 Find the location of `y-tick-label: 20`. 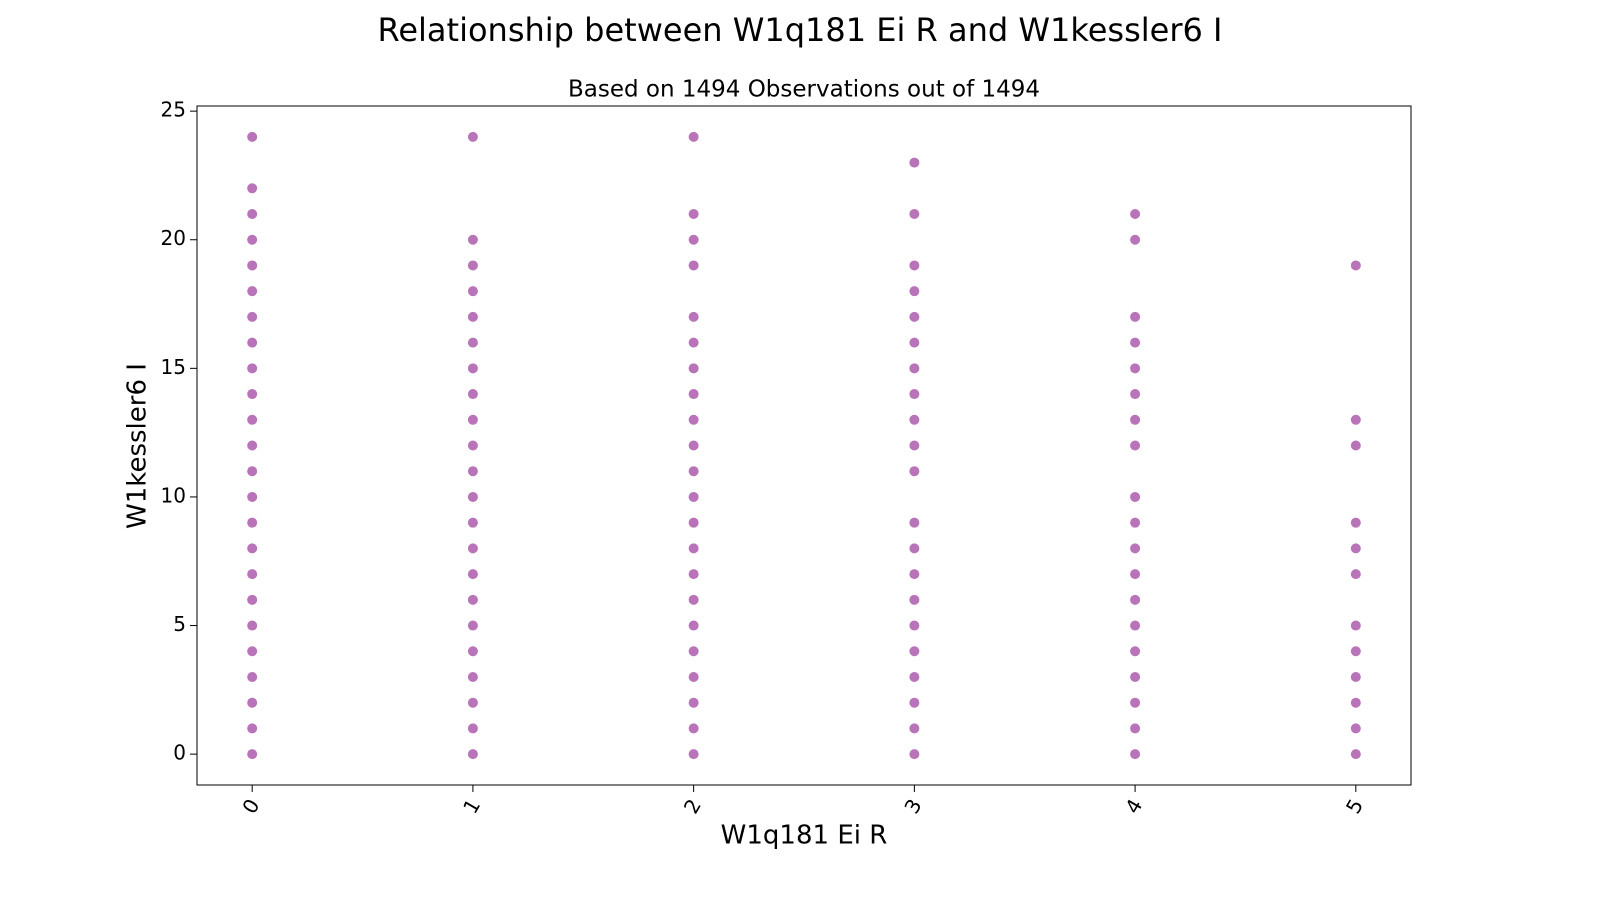

y-tick-label: 20 is located at coordinates (173, 238).